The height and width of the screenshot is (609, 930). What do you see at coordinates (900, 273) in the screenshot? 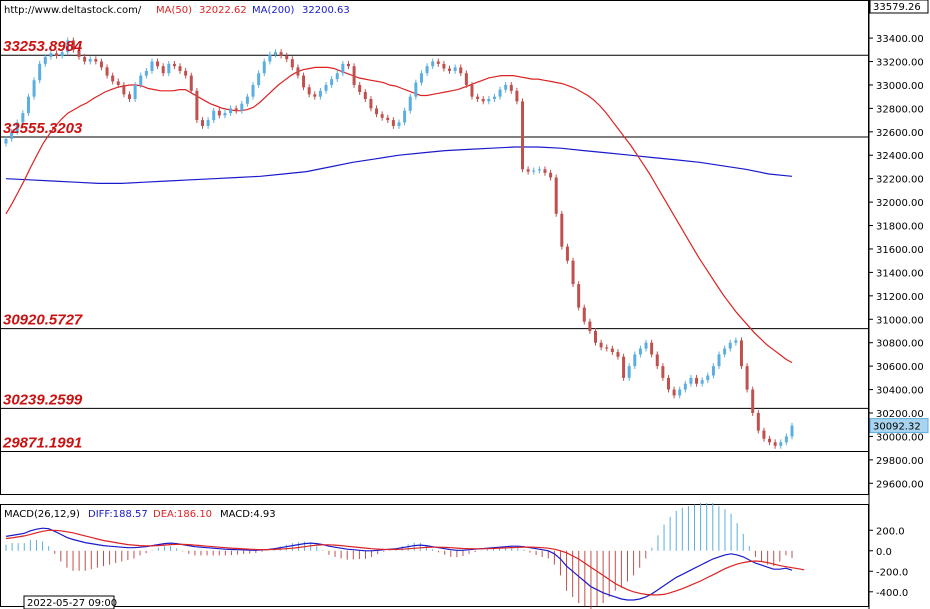
I see `price-tick-label: 31400.00` at bounding box center [900, 273].